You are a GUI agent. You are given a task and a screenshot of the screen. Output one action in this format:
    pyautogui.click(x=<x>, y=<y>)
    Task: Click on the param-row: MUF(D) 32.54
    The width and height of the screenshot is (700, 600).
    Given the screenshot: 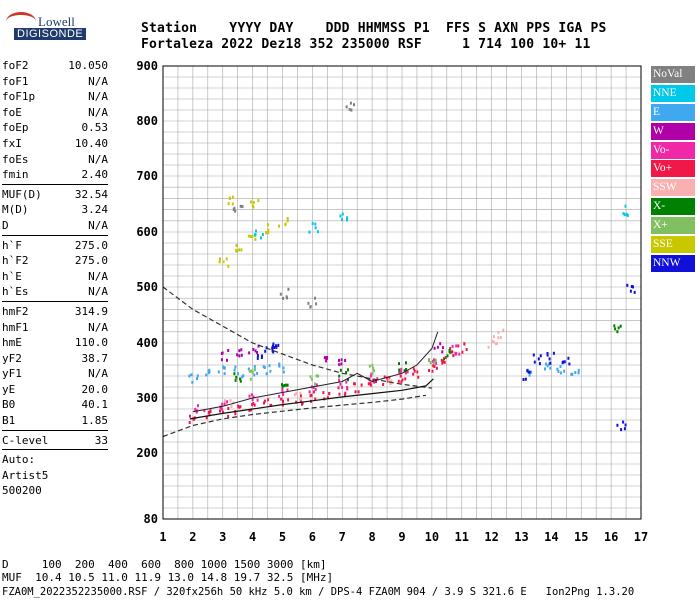 What is the action you would take?
    pyautogui.click(x=55, y=195)
    